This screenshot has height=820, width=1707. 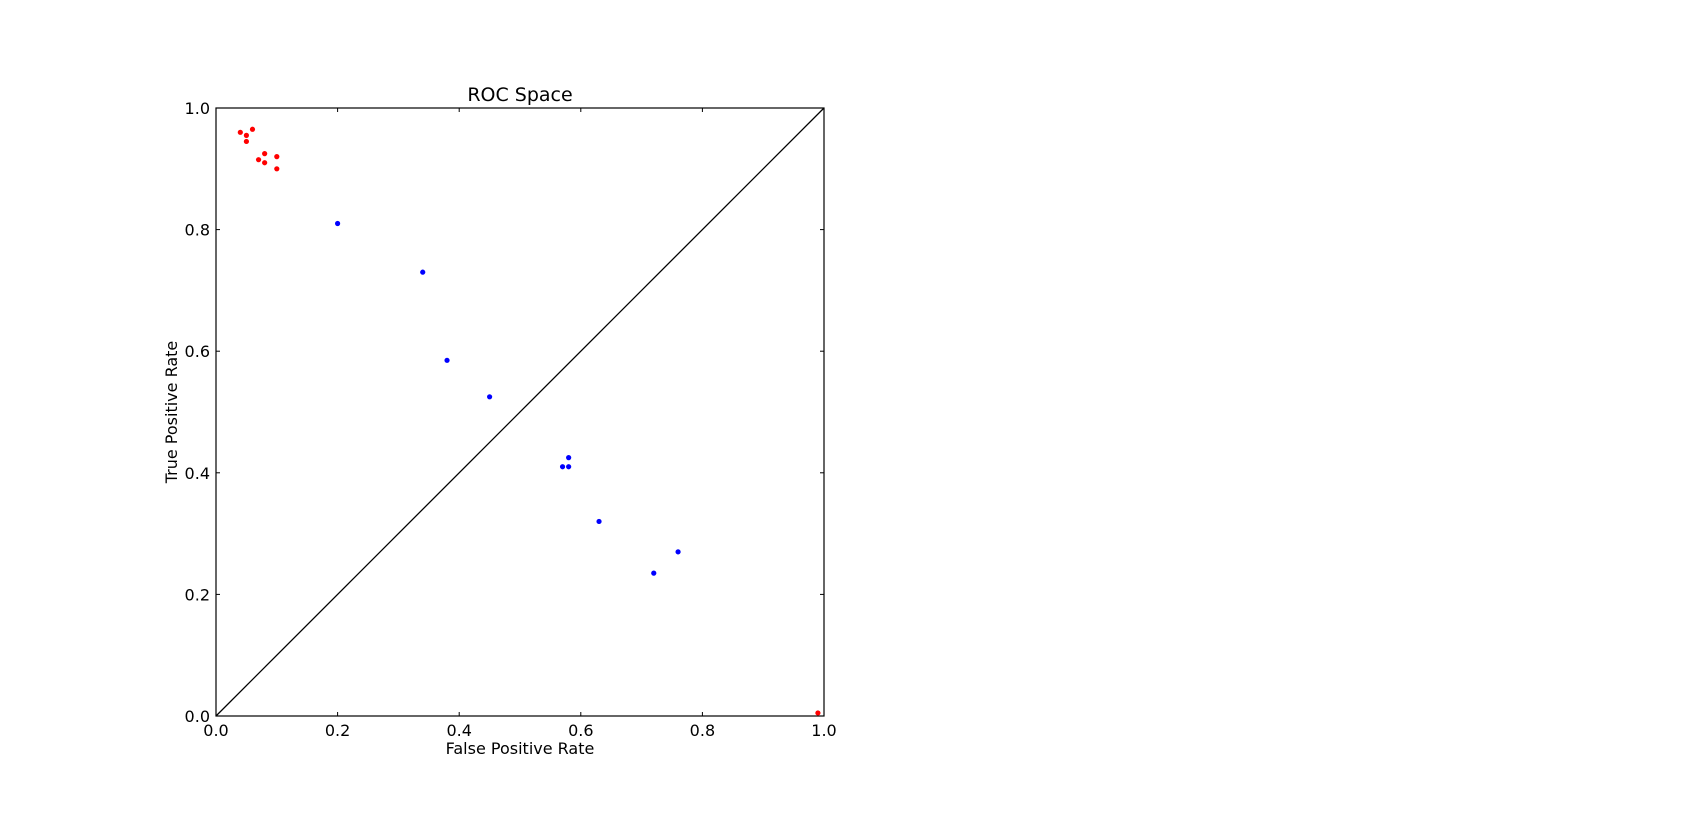 What do you see at coordinates (702, 730) in the screenshot?
I see `x-tick-label: 0.8` at bounding box center [702, 730].